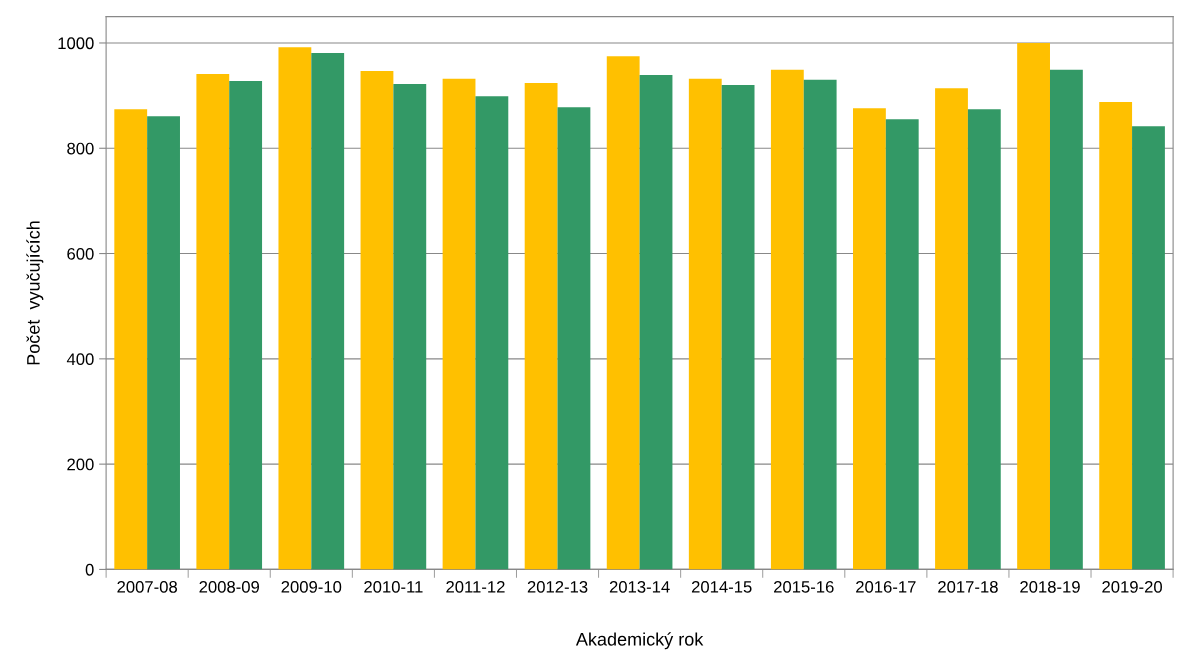 The height and width of the screenshot is (666, 1179). What do you see at coordinates (80, 148) in the screenshot?
I see `y-tick-label: 800` at bounding box center [80, 148].